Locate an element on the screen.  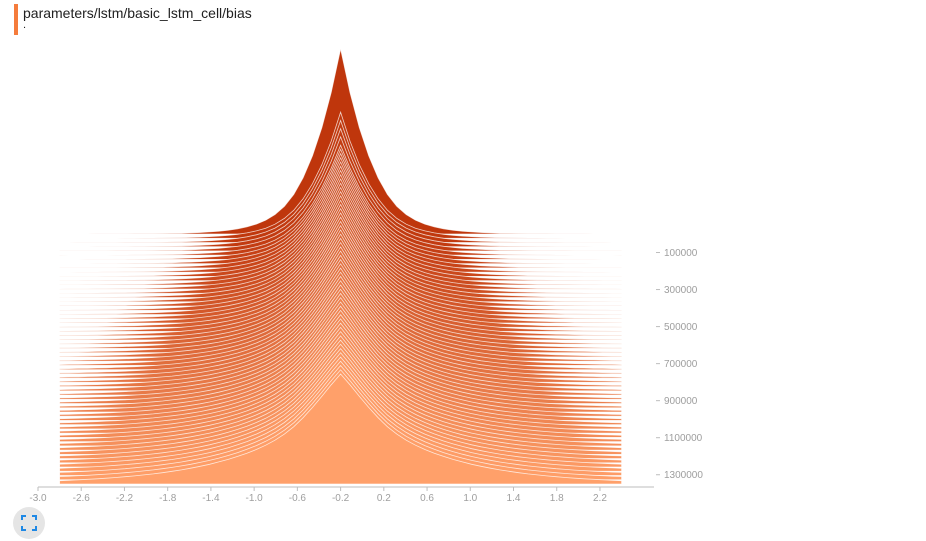
fullscreen-icon is located at coordinates (29, 523).